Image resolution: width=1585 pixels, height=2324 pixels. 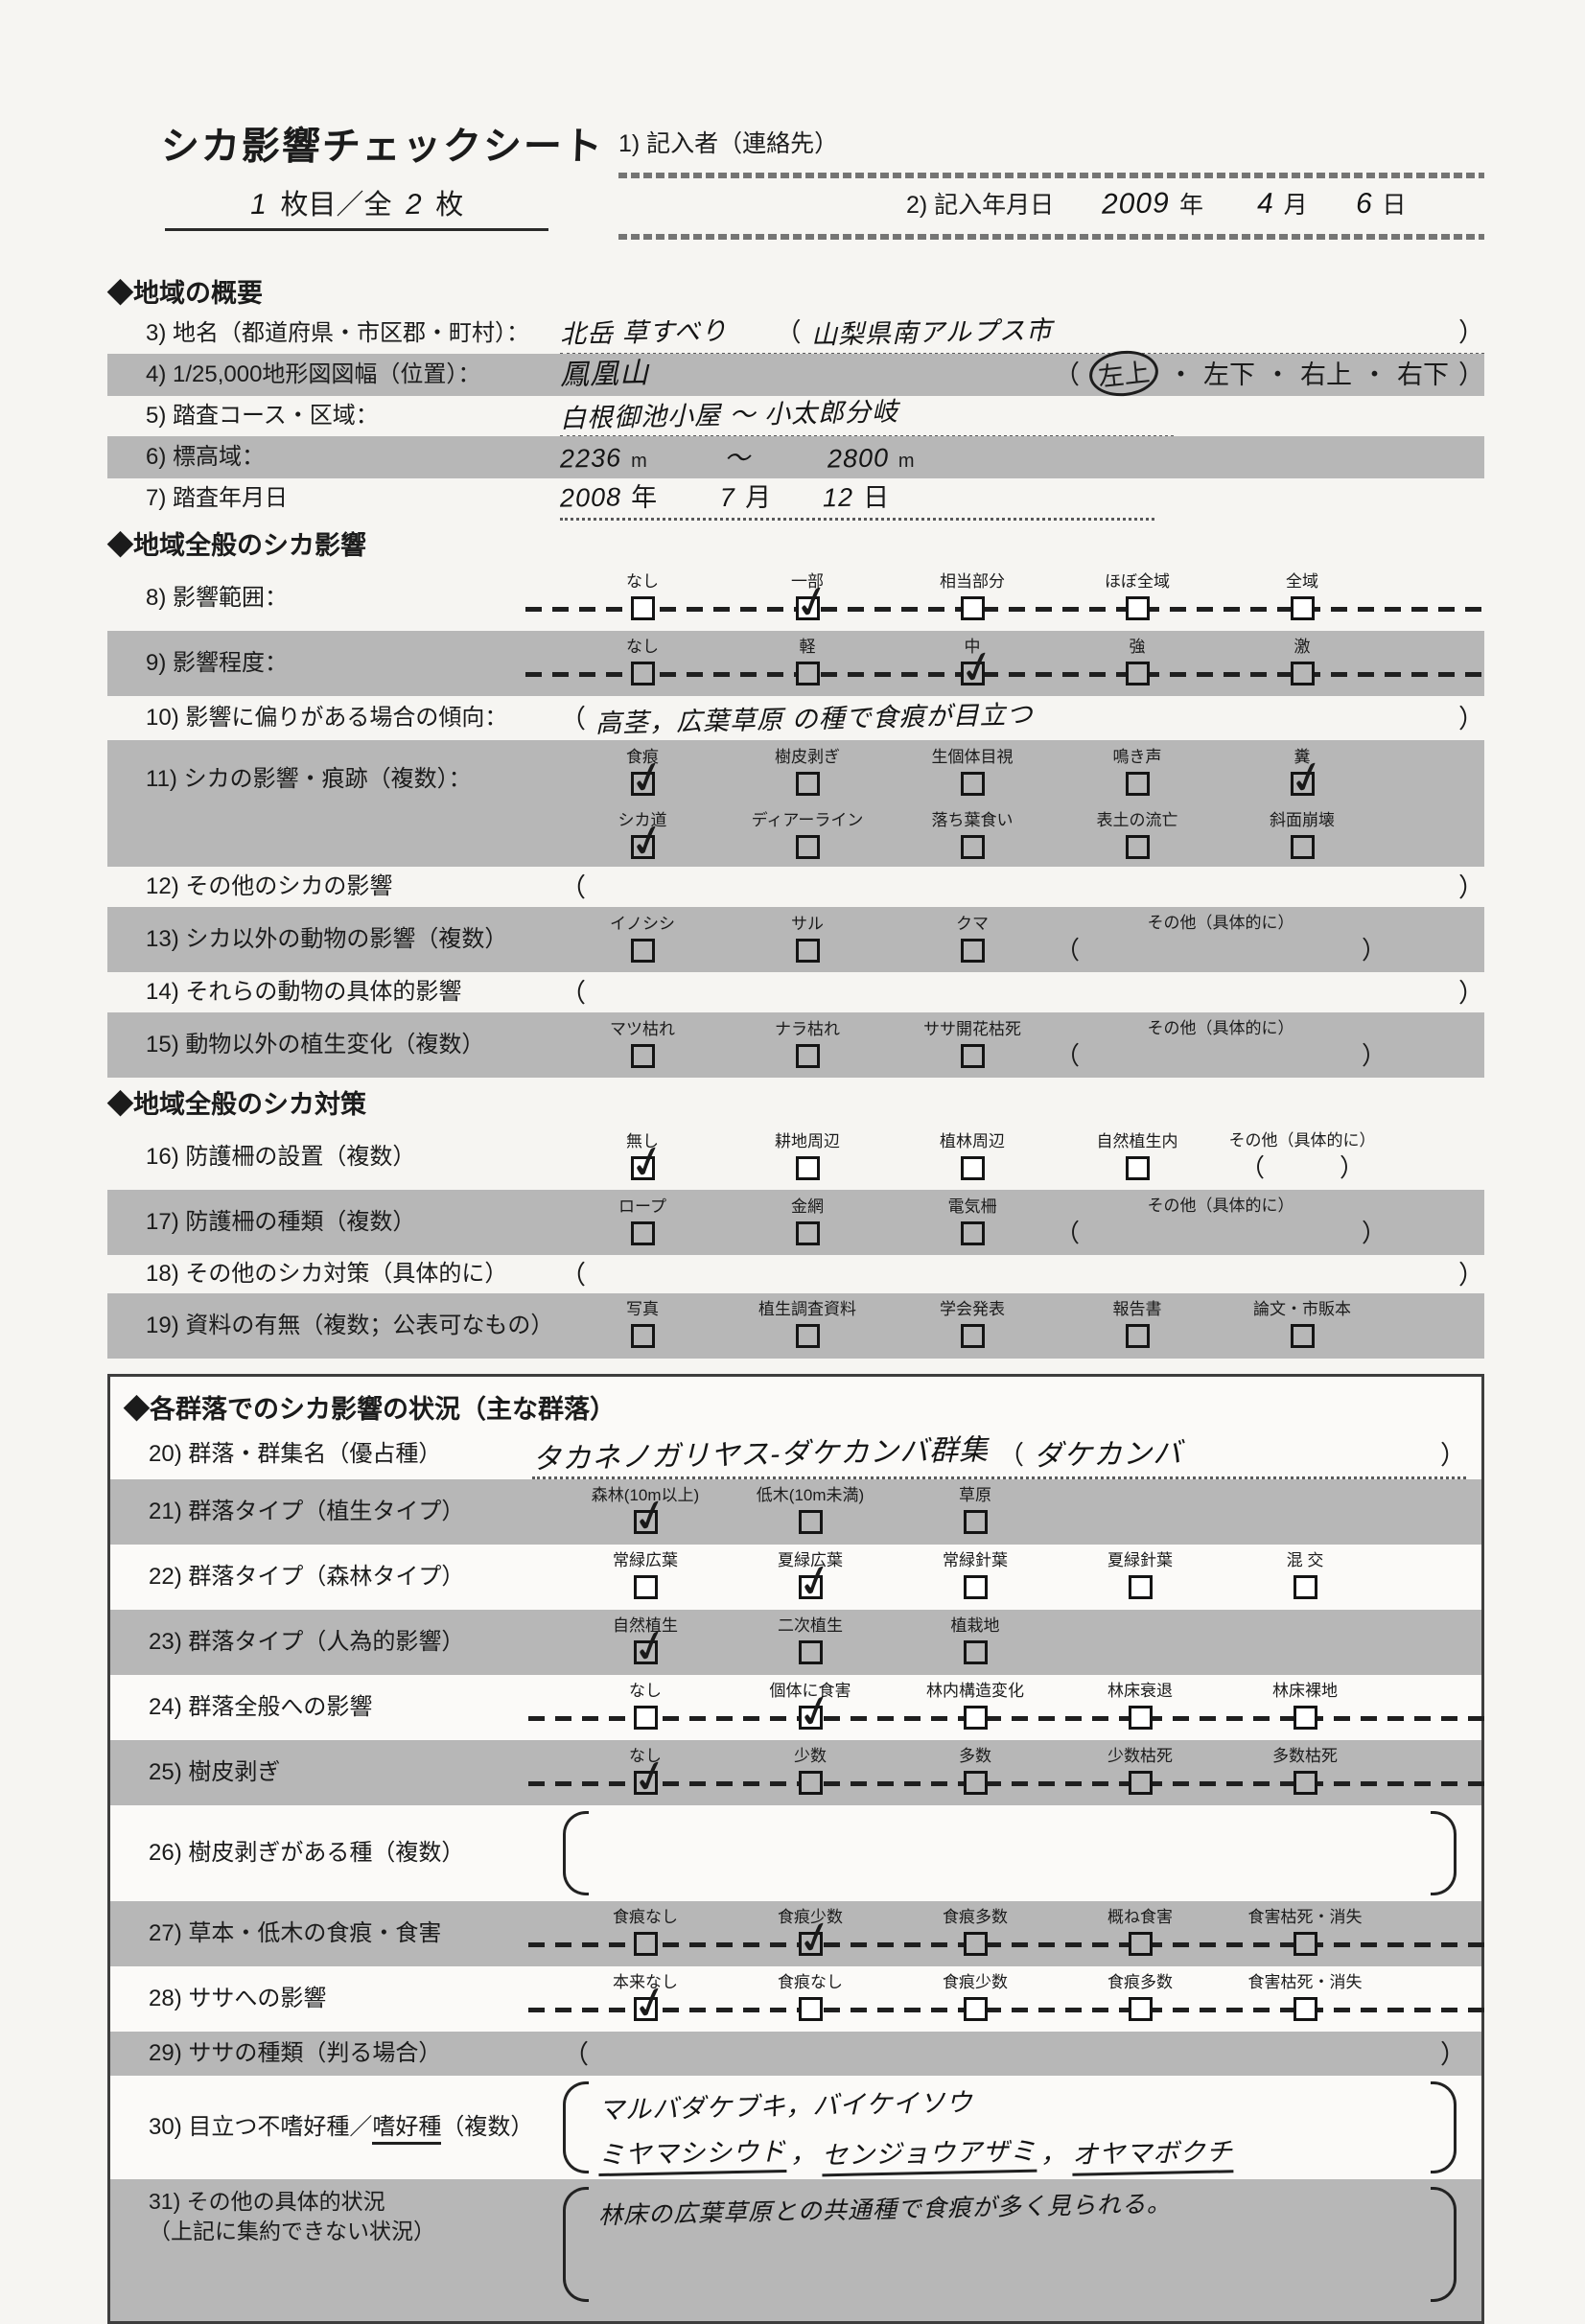 What do you see at coordinates (814, 718) in the screenshot?
I see `q10-value: 高茎，広葉草原 の種で食痕が目立つ` at bounding box center [814, 718].